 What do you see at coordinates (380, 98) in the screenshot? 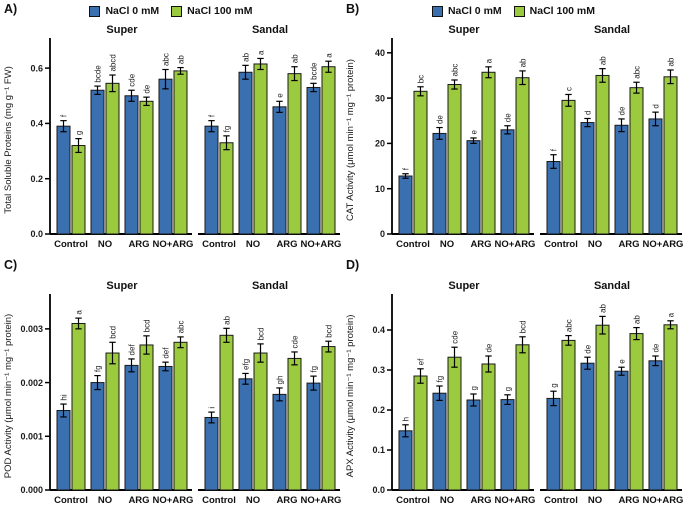
I see `y-tick-label: 30` at bounding box center [380, 98].